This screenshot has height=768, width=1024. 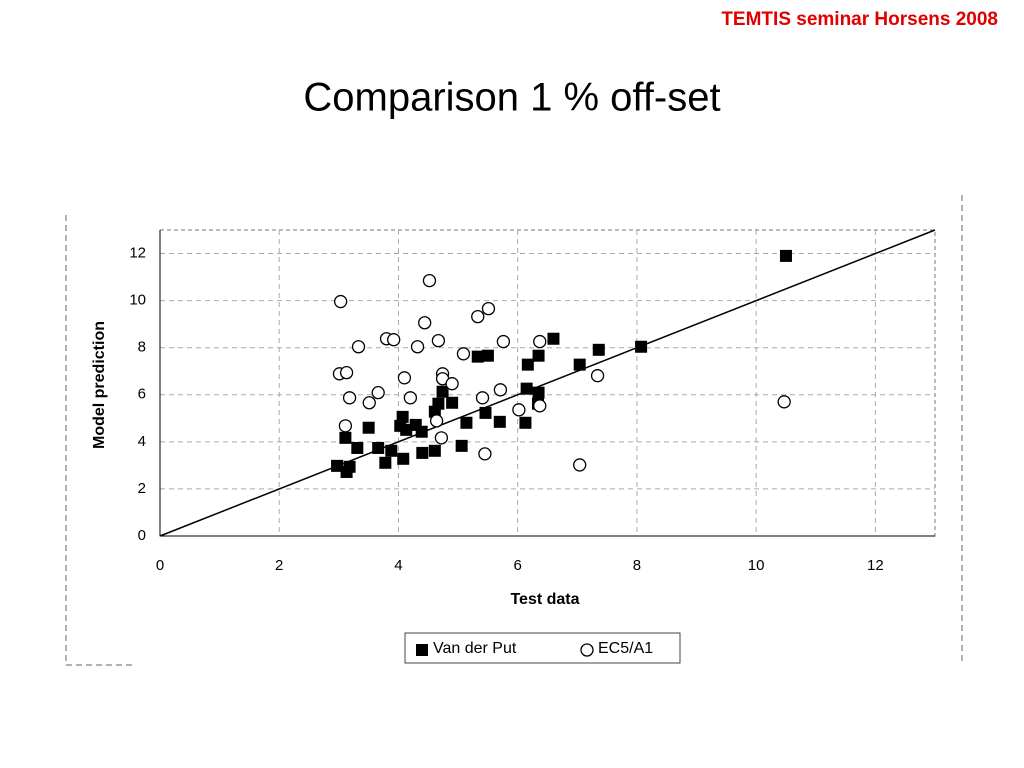 I want to click on y-tick-label: 8, so click(x=142, y=347).